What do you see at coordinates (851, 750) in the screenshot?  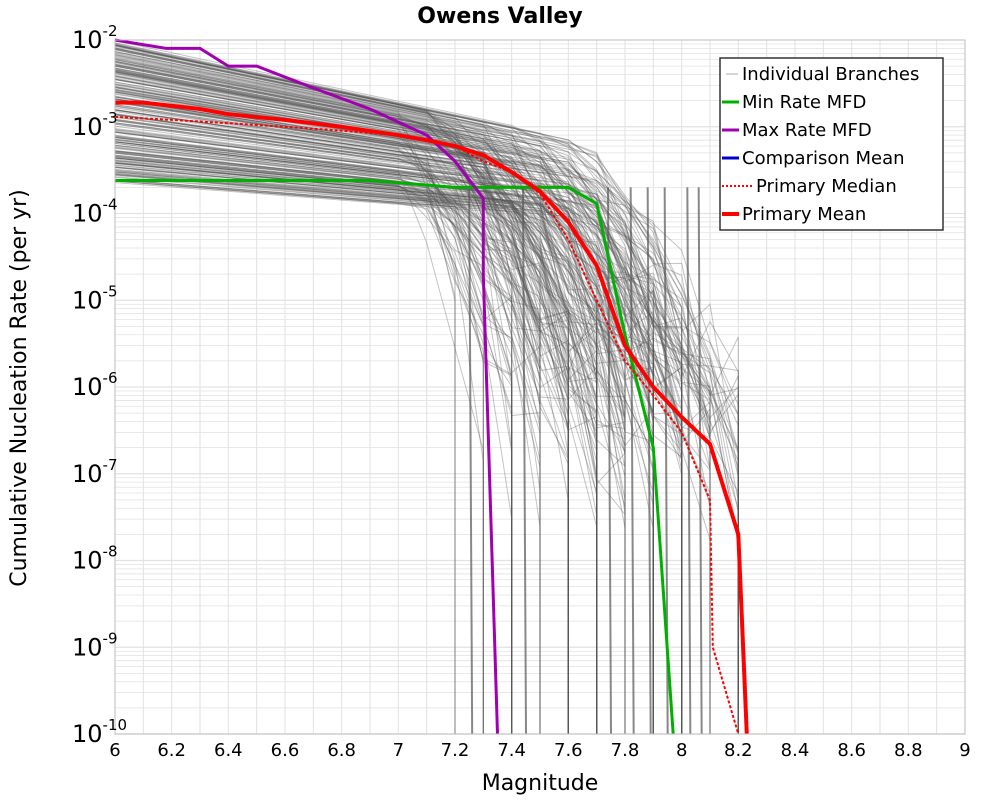 I see `x-tick-label: 8.6` at bounding box center [851, 750].